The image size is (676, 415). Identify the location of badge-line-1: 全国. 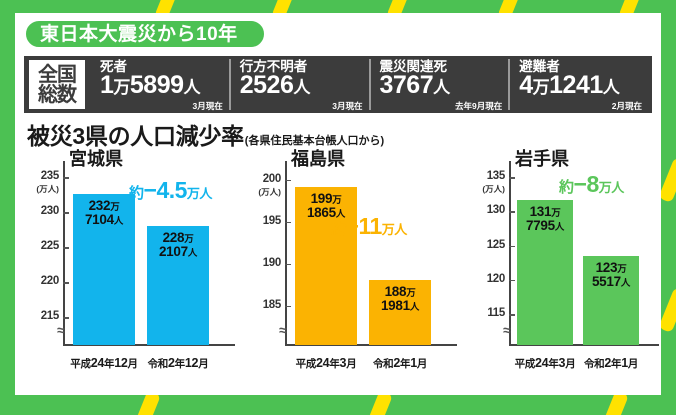
(57, 74).